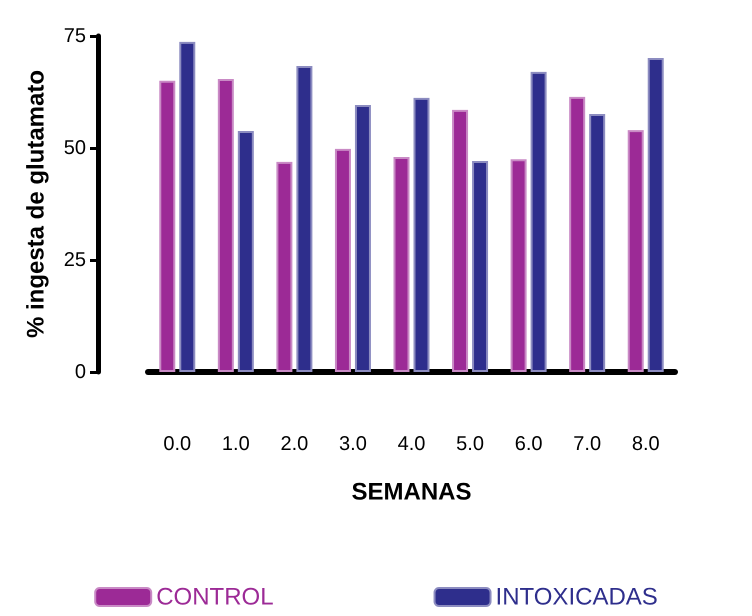 The height and width of the screenshot is (616, 752). I want to click on y-tick-label: 50, so click(75, 148).